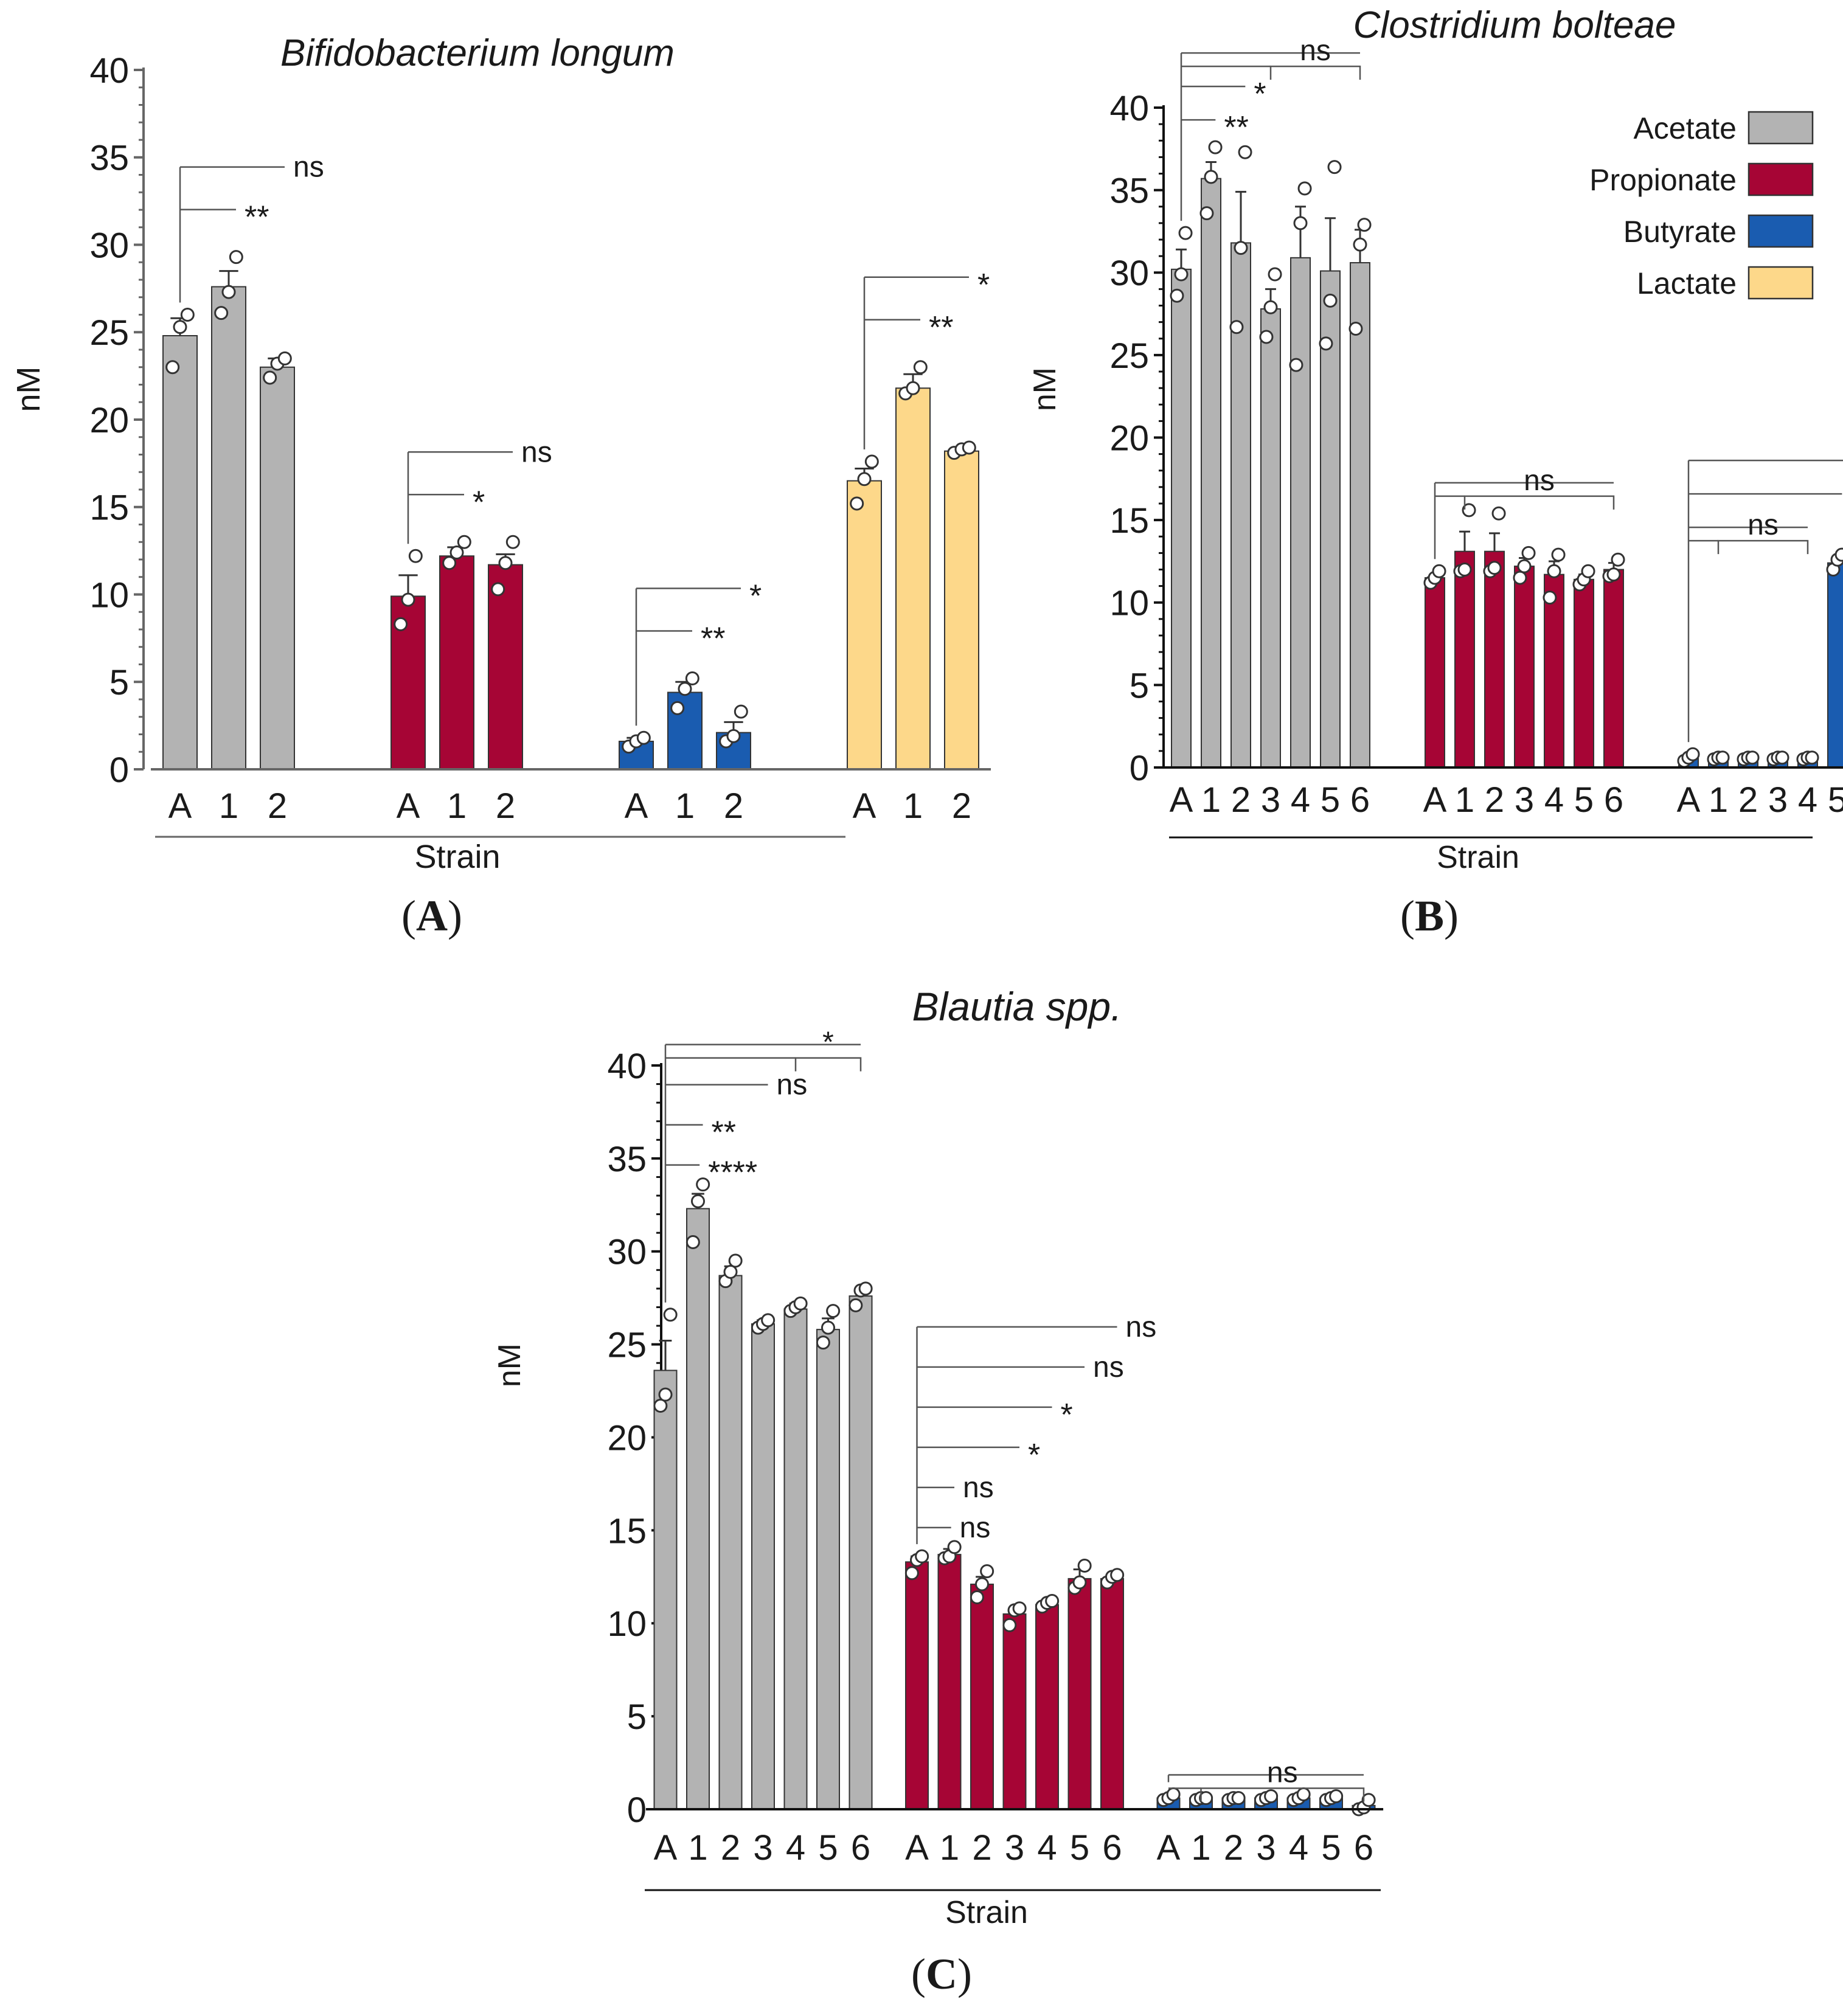 This screenshot has height=2016, width=1843. What do you see at coordinates (1360, 800) in the screenshot?
I see `x-tick-label: 6` at bounding box center [1360, 800].